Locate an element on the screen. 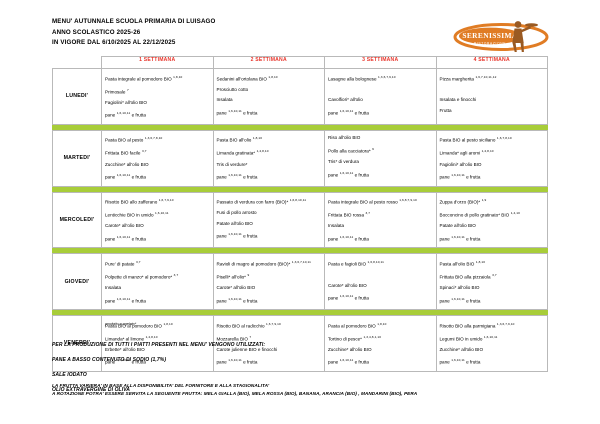 The height and width of the screenshot is (424, 600). allergen-codes: 9 is located at coordinates (373, 148).